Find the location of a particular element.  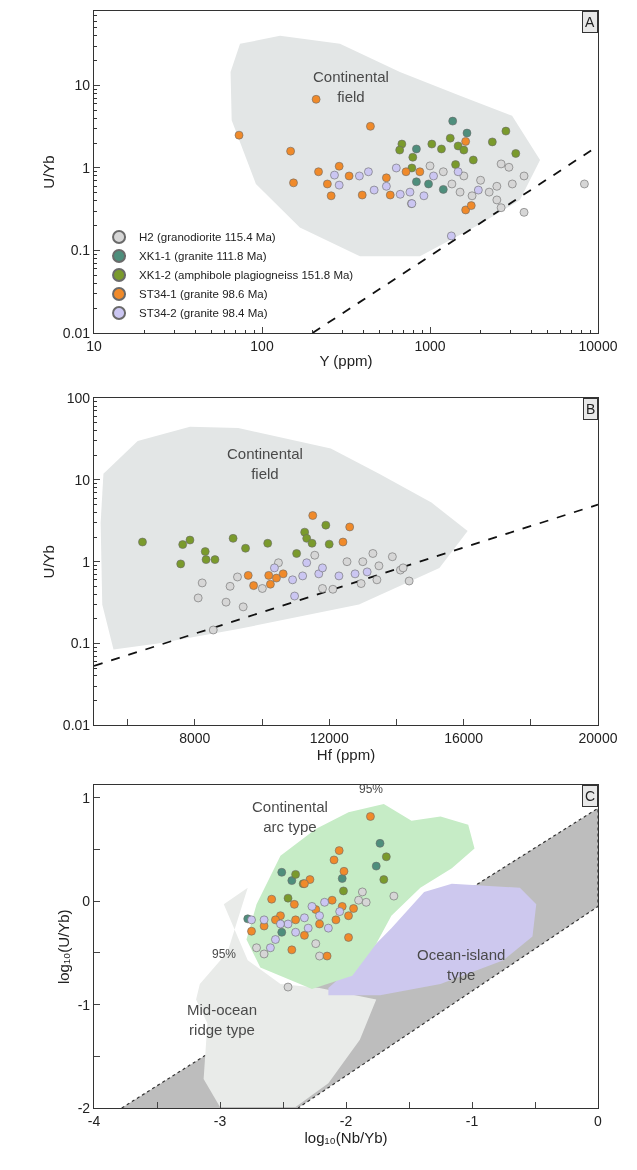

legend-label: XK1-2 (amphibole plagiogneiss 151.8 Ma) is located at coordinates (246, 275).